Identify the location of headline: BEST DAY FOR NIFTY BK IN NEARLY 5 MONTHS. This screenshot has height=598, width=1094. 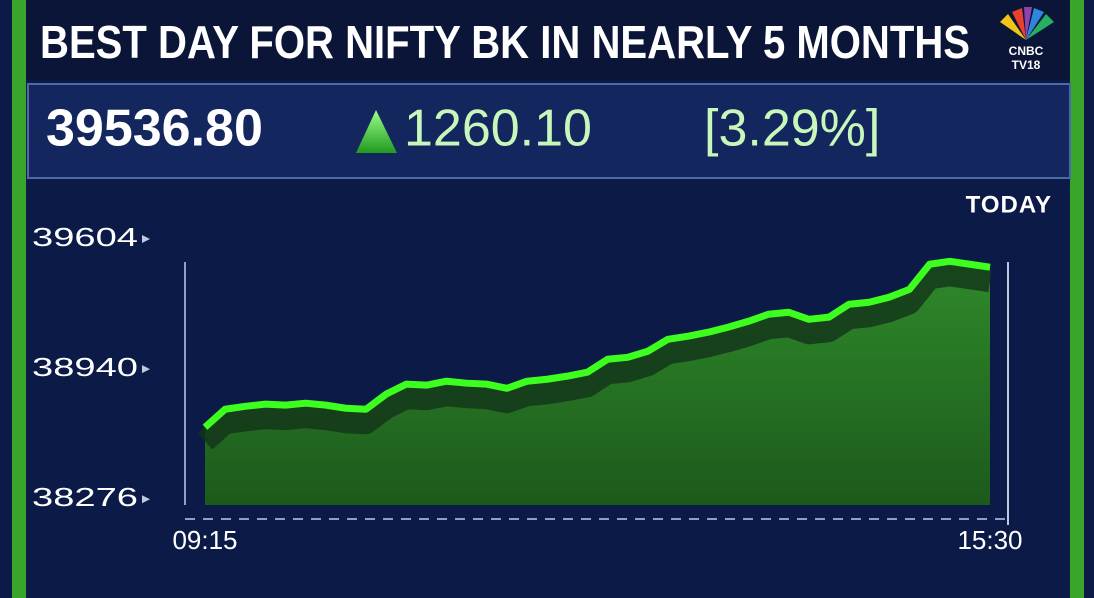
(505, 42).